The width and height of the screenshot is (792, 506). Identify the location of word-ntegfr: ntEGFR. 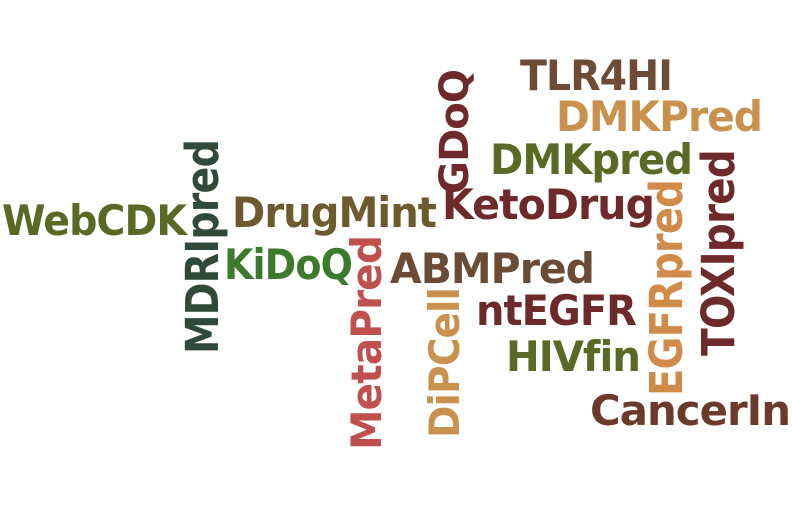
(556, 310).